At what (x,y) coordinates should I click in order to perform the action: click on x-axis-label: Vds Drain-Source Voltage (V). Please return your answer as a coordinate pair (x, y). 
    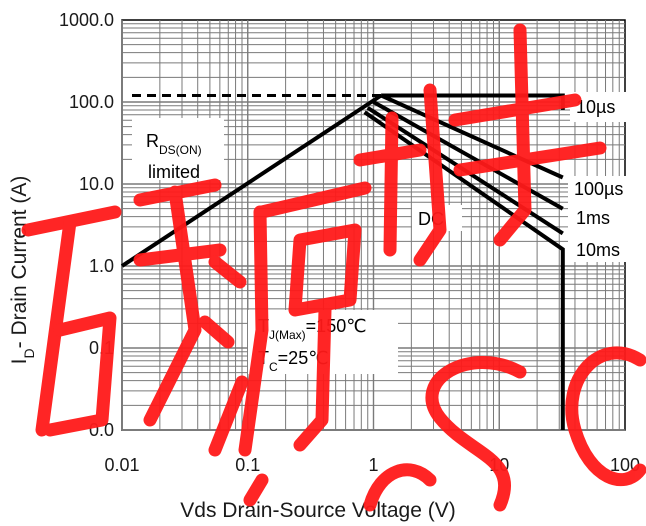
    Looking at the image, I should click on (317, 510).